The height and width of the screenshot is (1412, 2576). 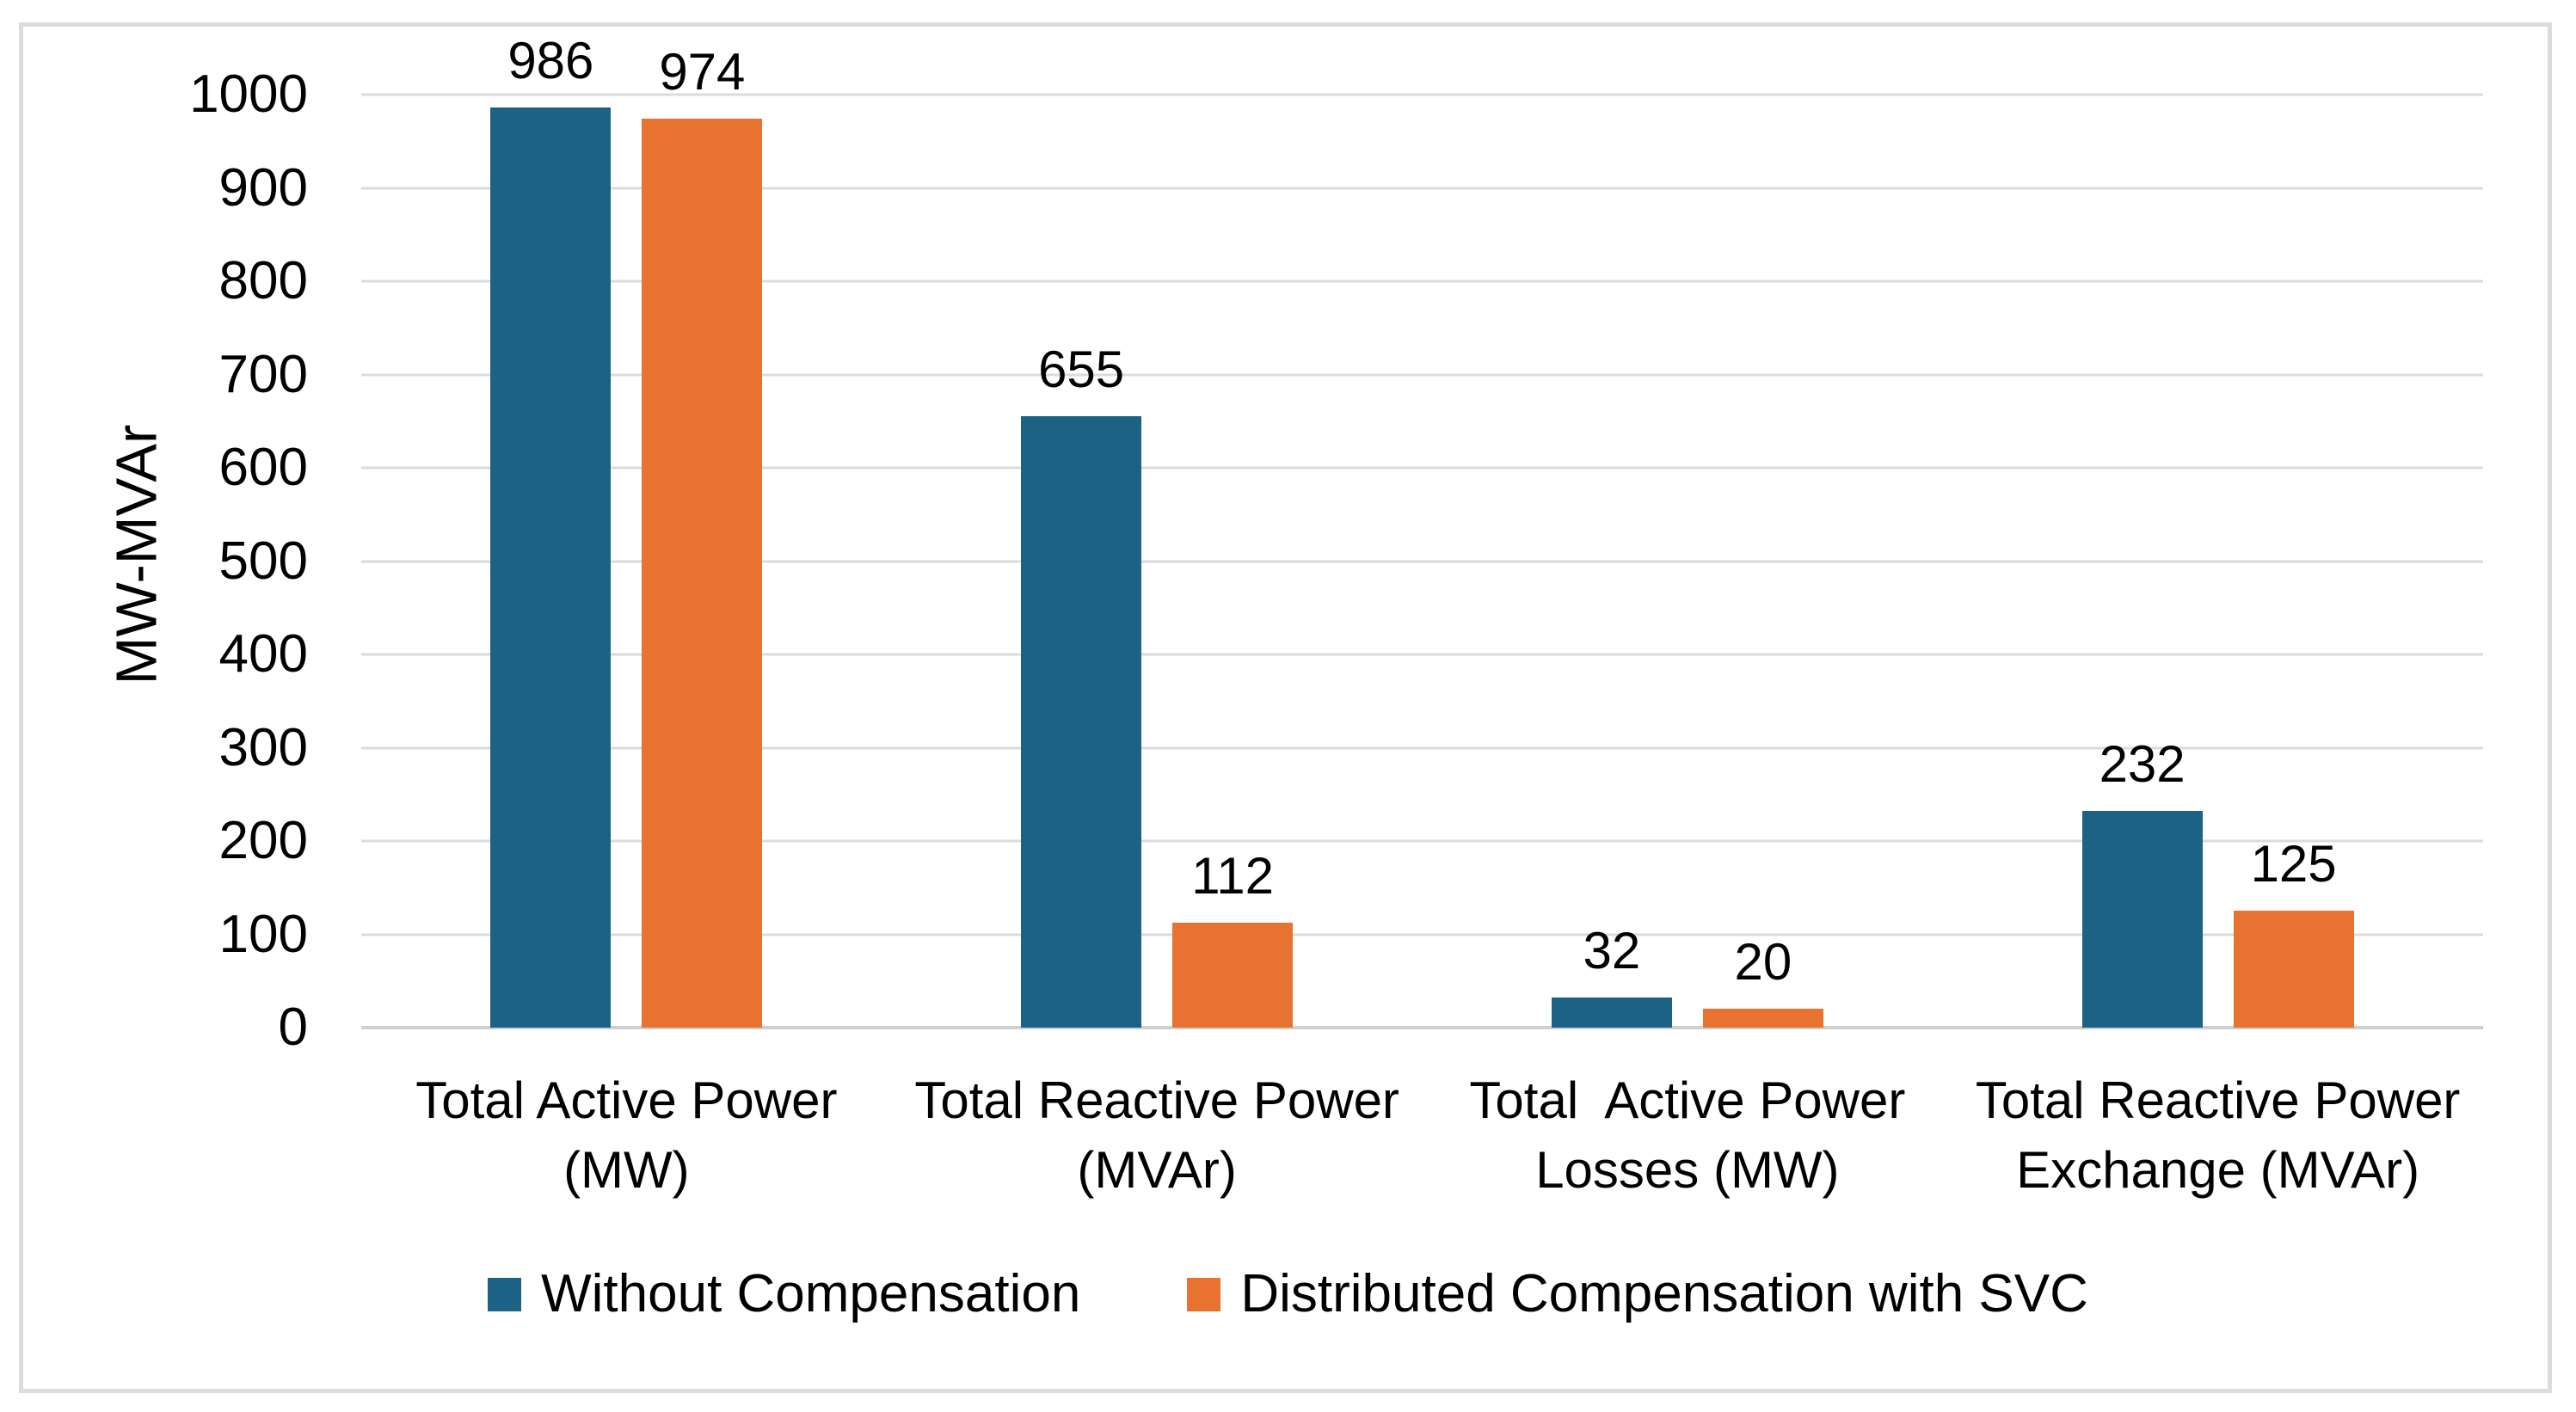 I want to click on y-axis-title: MW-MVAr, so click(x=136, y=554).